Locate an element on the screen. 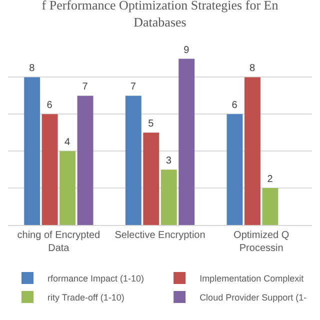 The height and width of the screenshot is (320, 320). legend-label: rformance Impact (1-10) is located at coordinates (96, 279).